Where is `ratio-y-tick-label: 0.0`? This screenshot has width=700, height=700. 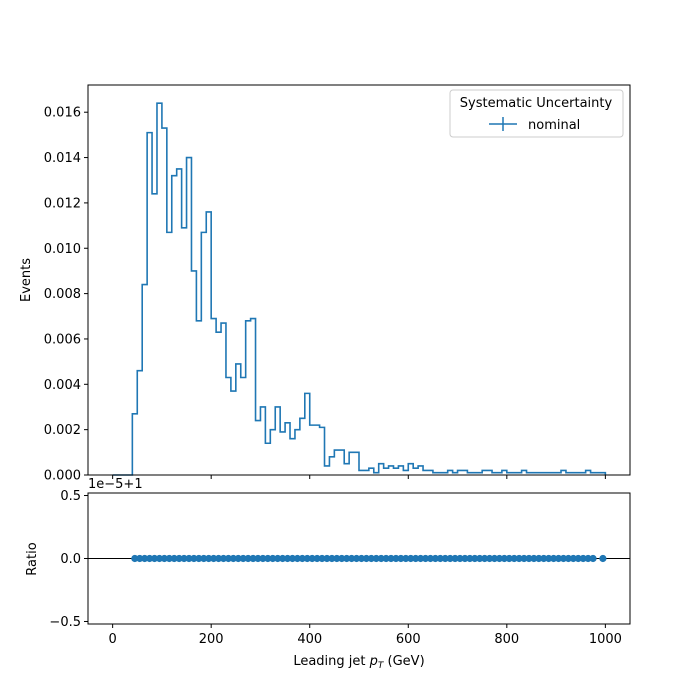 ratio-y-tick-label: 0.0 is located at coordinates (70, 559).